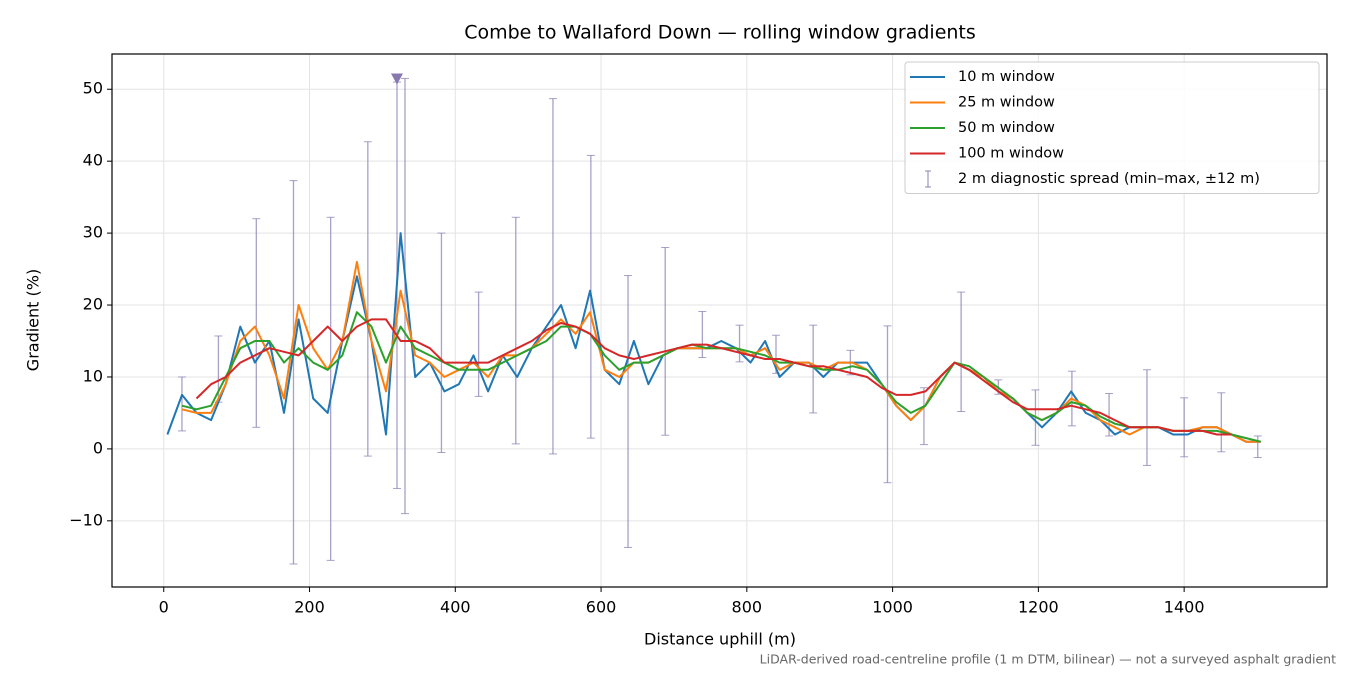 This screenshot has width=1350, height=675. Describe the element at coordinates (396, 79) in the screenshot. I see `max-marker` at that location.